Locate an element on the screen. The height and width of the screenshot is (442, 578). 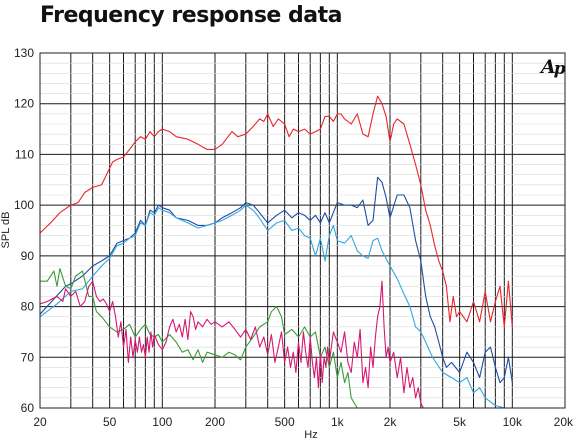
x-tick-label: 500 is located at coordinates (285, 422).